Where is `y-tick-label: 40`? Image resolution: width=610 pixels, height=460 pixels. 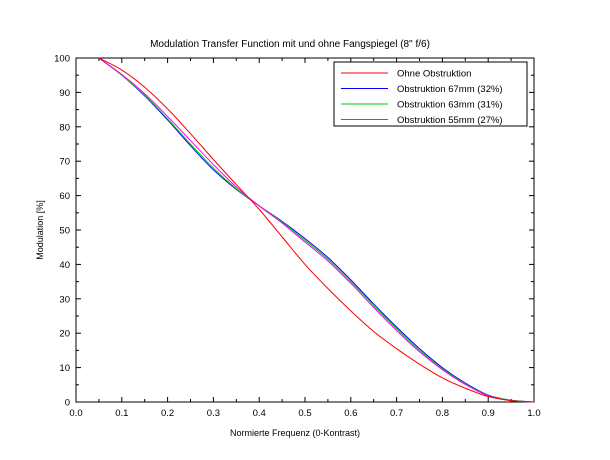
y-tick-label: 40 is located at coordinates (64, 265).